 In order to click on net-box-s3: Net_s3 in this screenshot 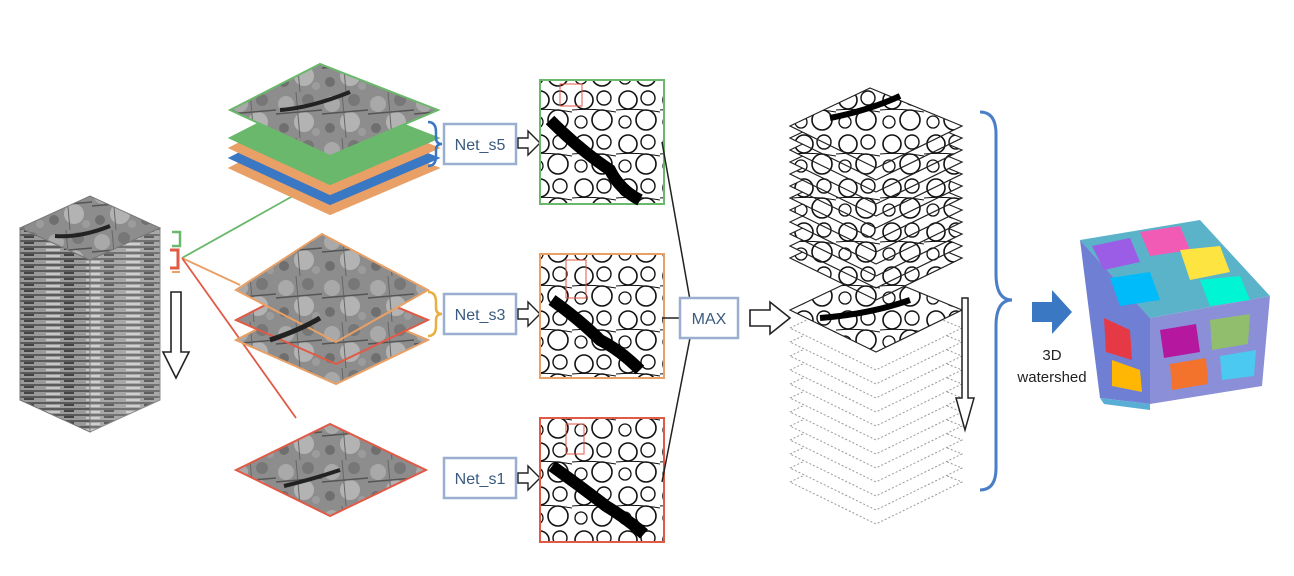, I will do `click(480, 314)`.